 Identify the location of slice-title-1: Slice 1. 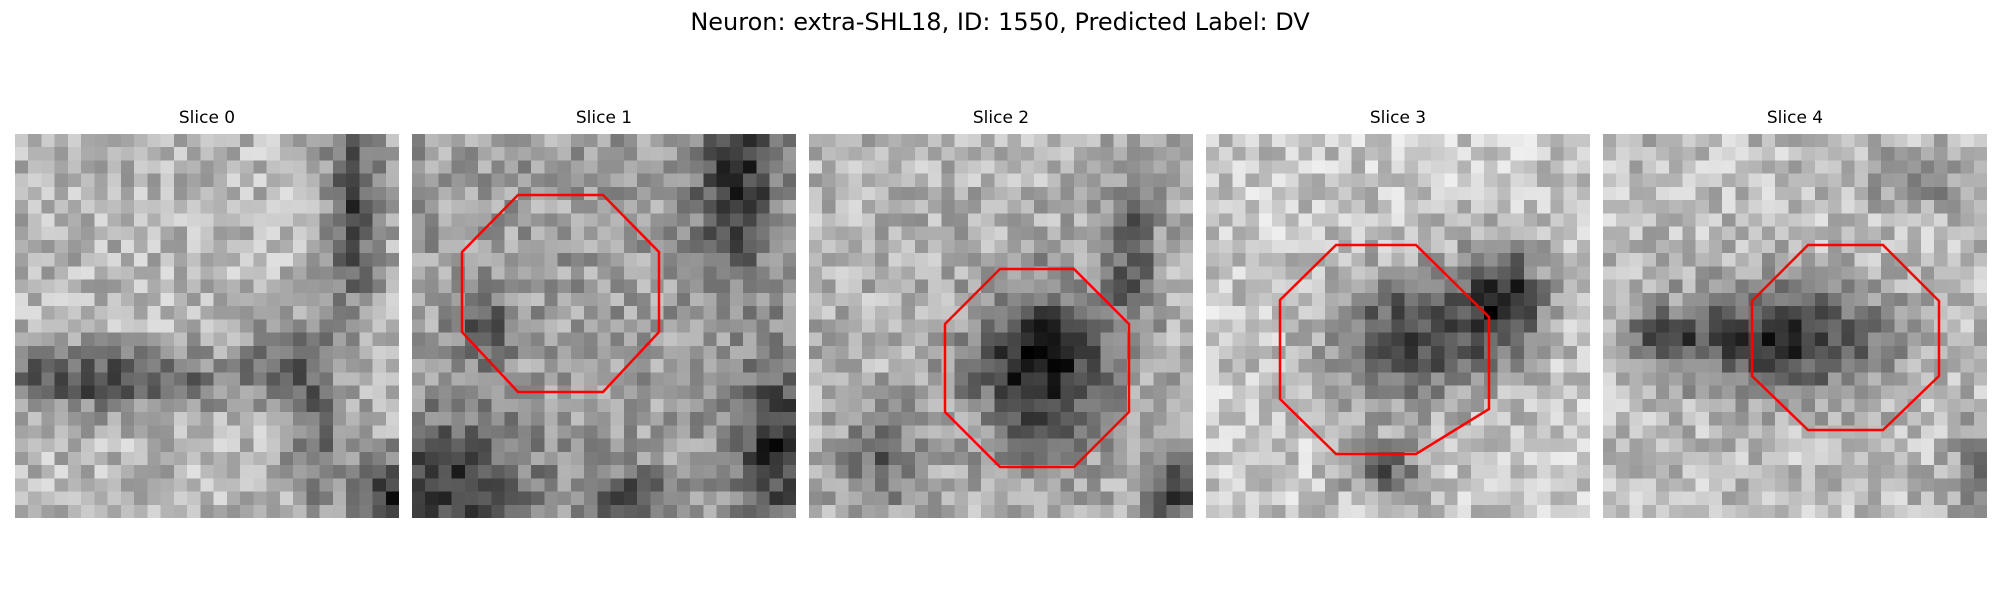
(604, 118).